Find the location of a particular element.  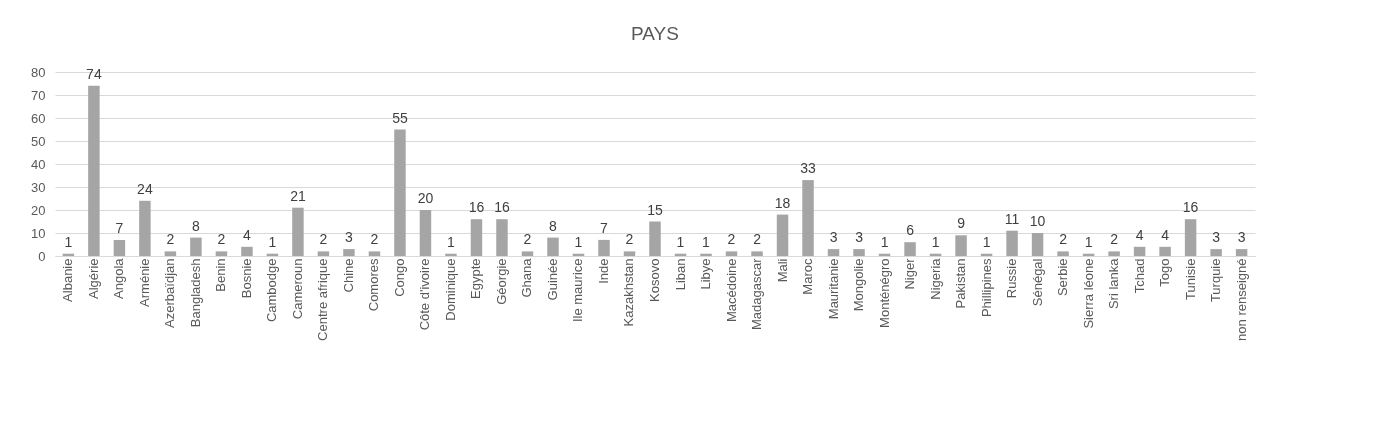

x-tick-label: Comores is located at coordinates (374, 285).